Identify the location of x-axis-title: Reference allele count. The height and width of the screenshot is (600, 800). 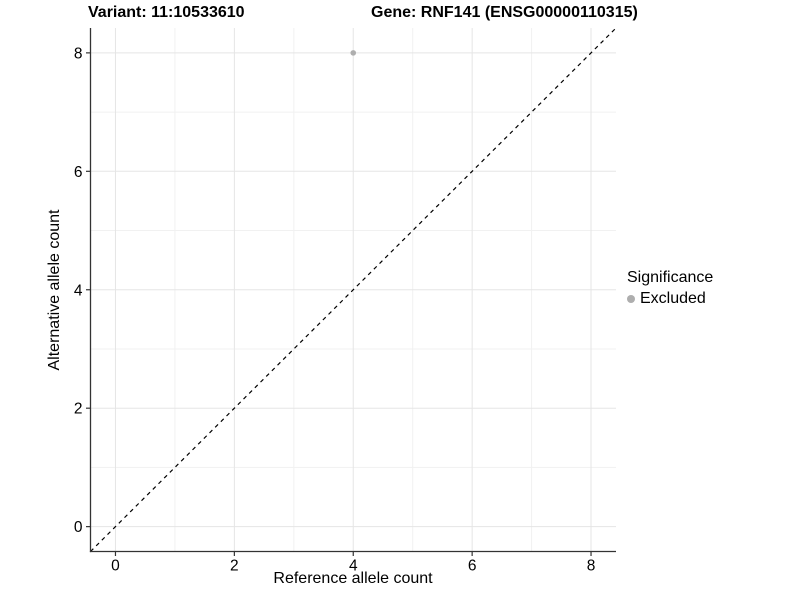
(353, 578).